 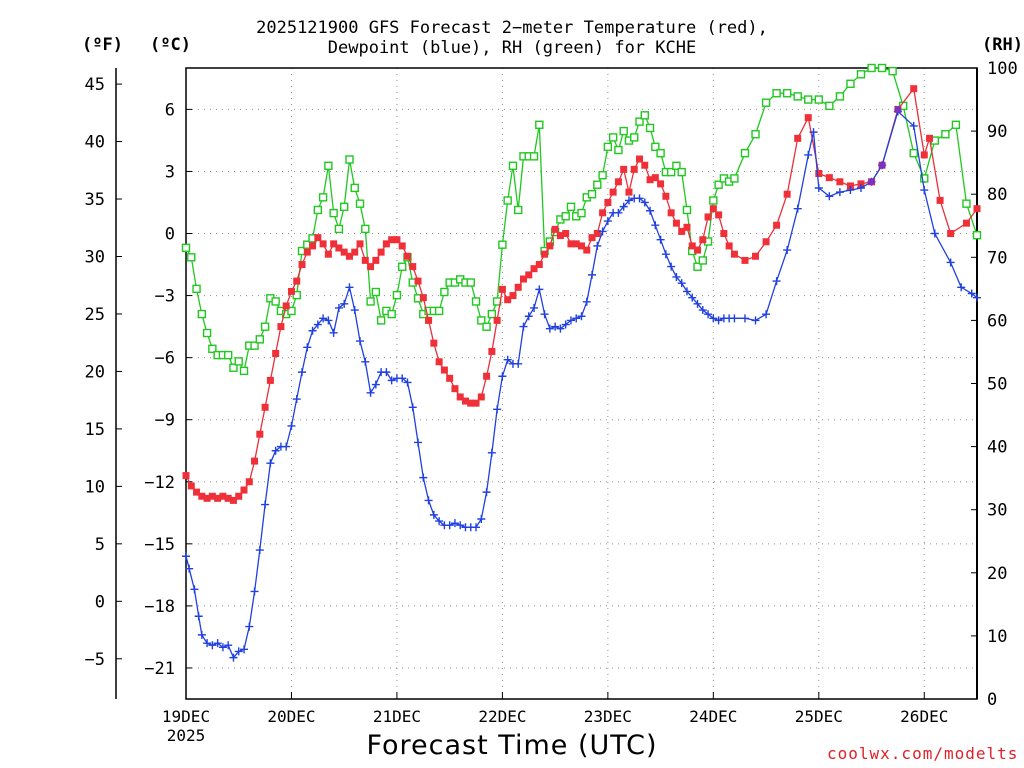 I want to click on saturation-point, so click(x=871, y=181).